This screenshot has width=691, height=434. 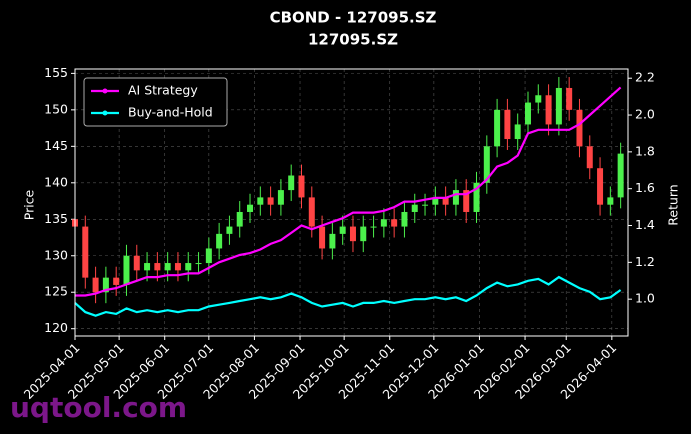 What do you see at coordinates (645, 261) in the screenshot?
I see `y2-tick-label: 1.2` at bounding box center [645, 261].